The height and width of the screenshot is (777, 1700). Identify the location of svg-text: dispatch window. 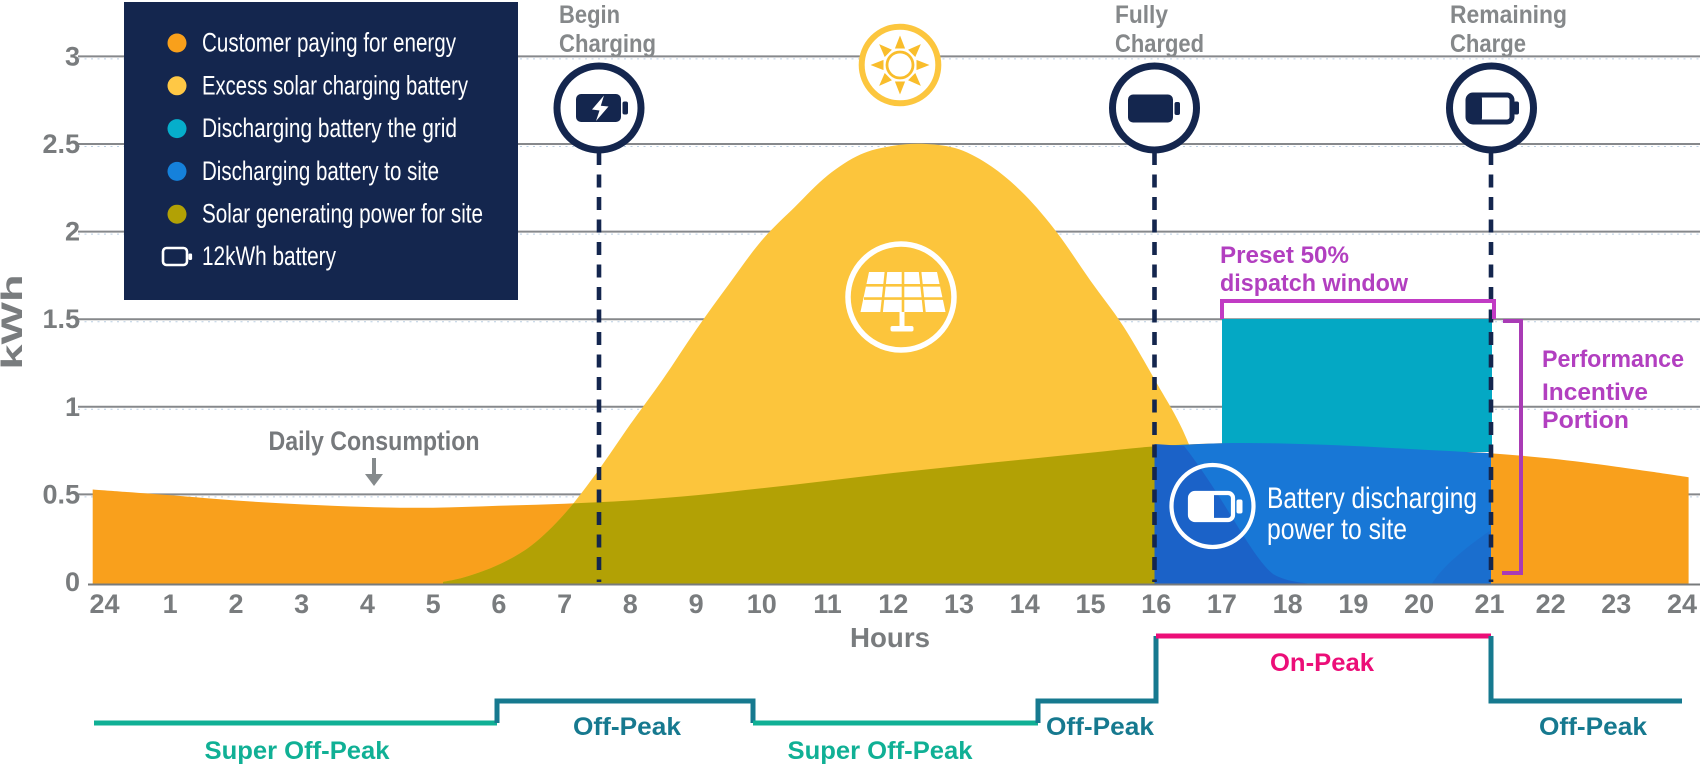
(1314, 283).